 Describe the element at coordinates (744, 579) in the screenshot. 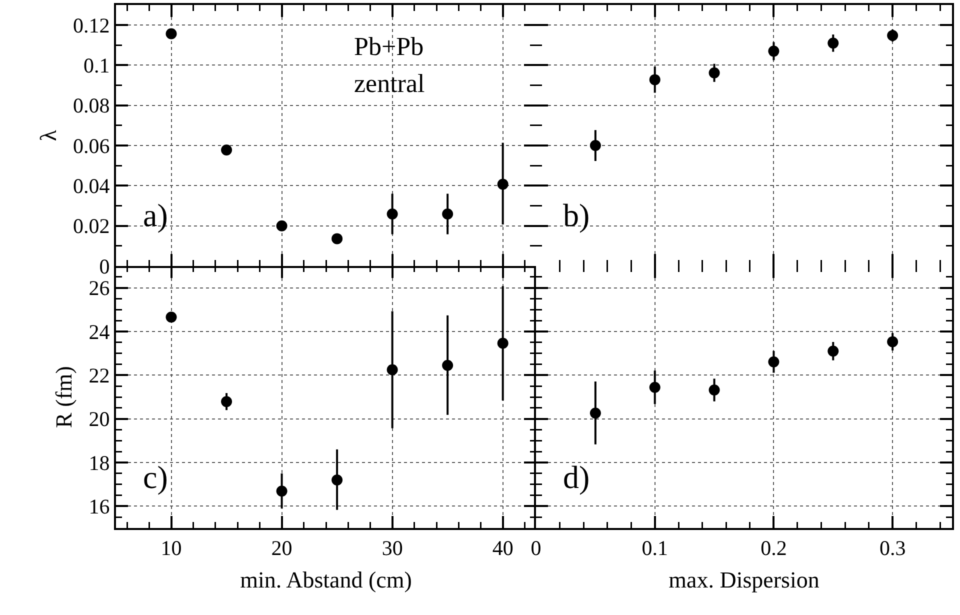

I see `x-axis-title: max. Dispersion` at that location.